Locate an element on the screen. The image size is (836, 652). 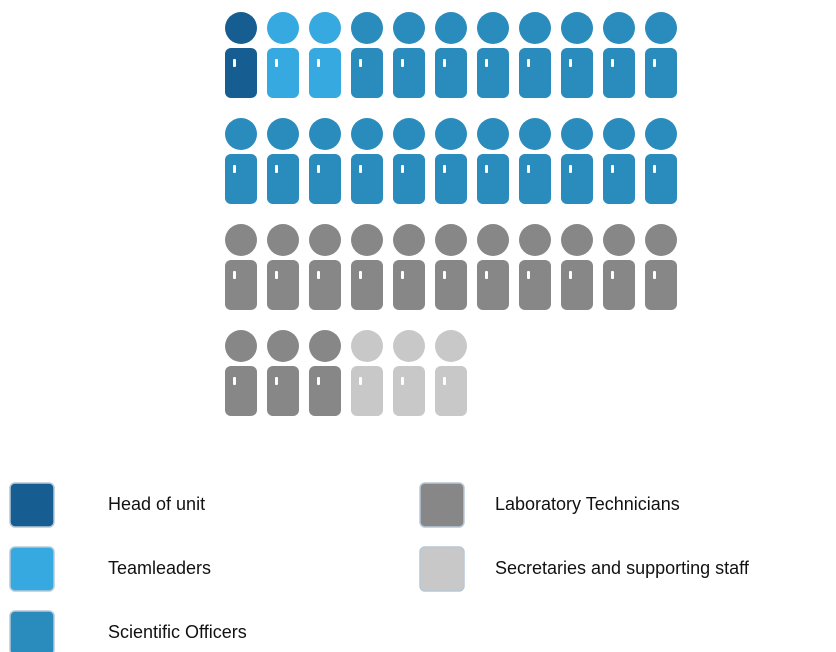
legend-label: Scientific Officers is located at coordinates (177, 632).